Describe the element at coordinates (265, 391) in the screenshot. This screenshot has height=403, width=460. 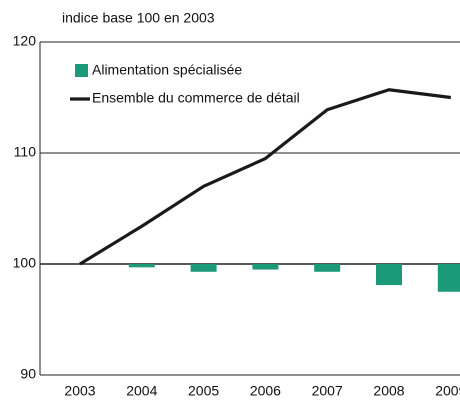
I see `x-tick-label: 2006` at that location.